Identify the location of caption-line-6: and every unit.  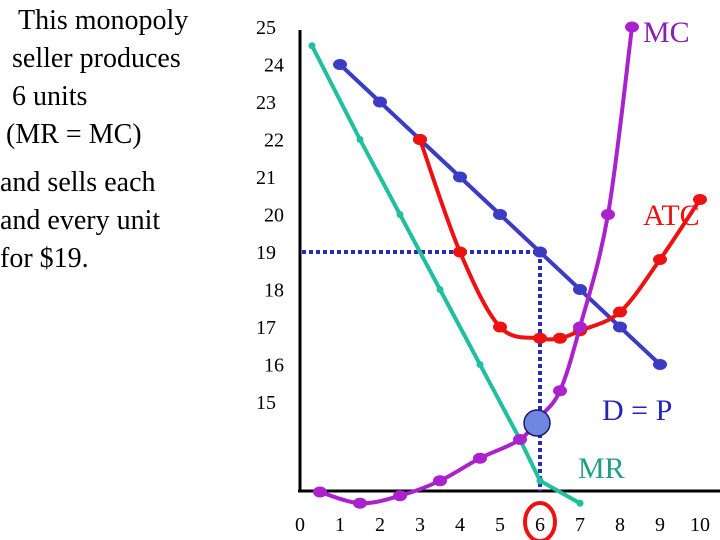
(80, 220).